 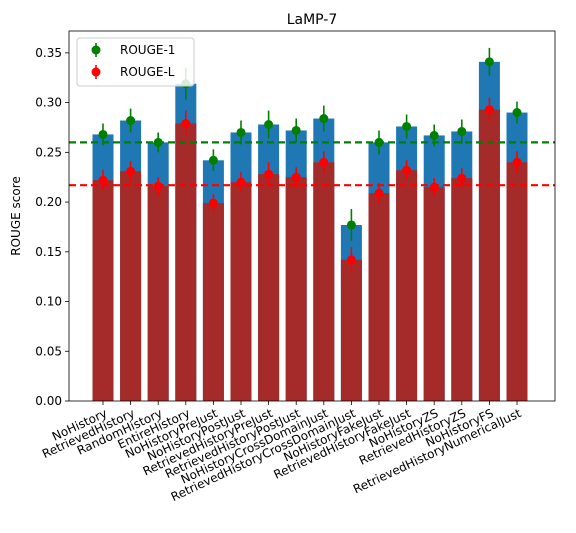 What do you see at coordinates (52, 227) in the screenshot?
I see `y-axis: 0.00 0.05 0.10 0.15 0.20 0.25 0.30 0.35` at bounding box center [52, 227].